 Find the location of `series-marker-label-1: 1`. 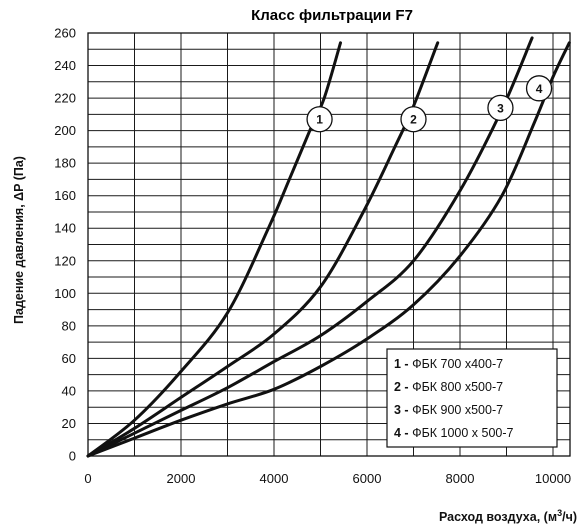

series-marker-label-1: 1 is located at coordinates (319, 120).